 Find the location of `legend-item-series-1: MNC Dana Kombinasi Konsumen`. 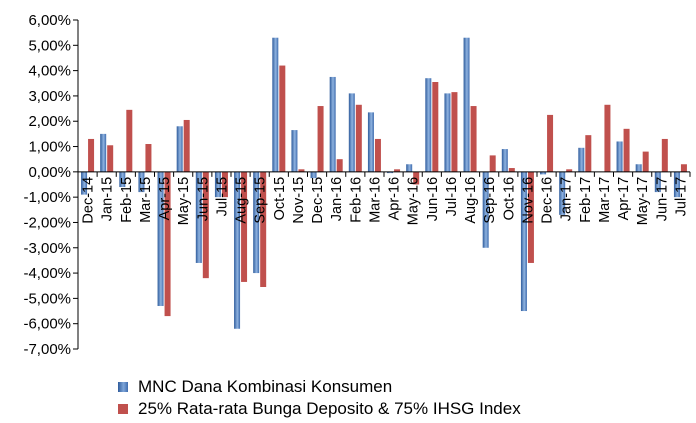

legend-item-series-1: MNC Dana Kombinasi Konsumen is located at coordinates (319, 387).